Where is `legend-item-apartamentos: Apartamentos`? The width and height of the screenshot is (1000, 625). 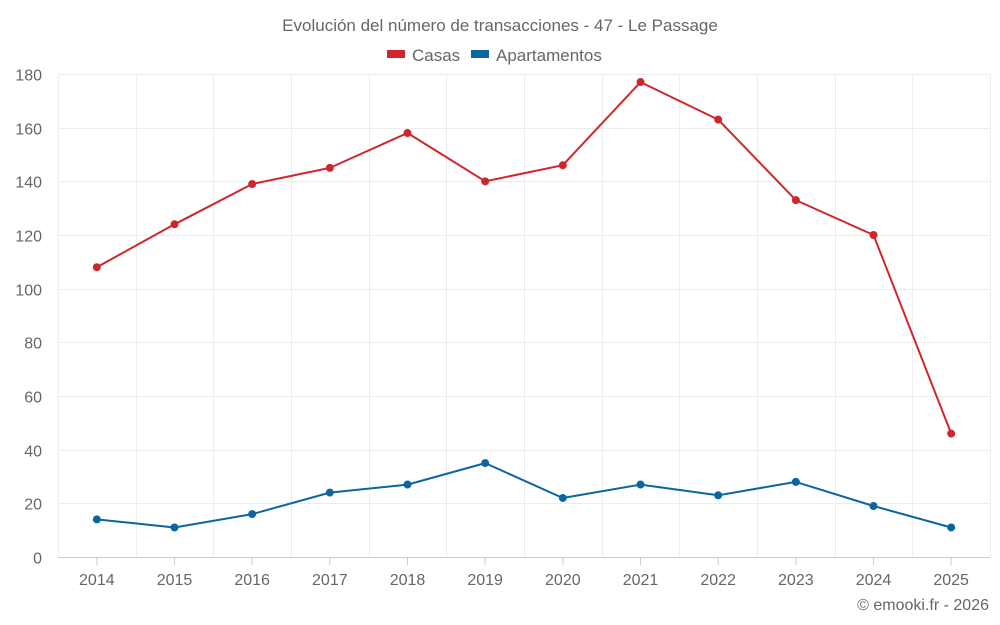
legend-item-apartamentos: Apartamentos is located at coordinates (536, 55).